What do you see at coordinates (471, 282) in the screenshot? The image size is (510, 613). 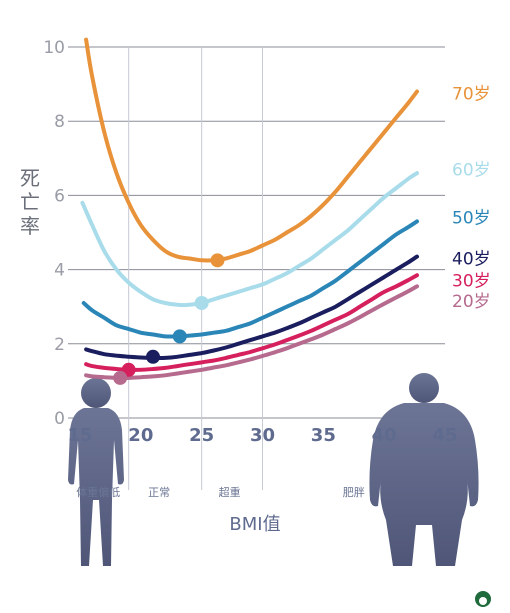 I see `series-label: 30岁` at bounding box center [471, 282].